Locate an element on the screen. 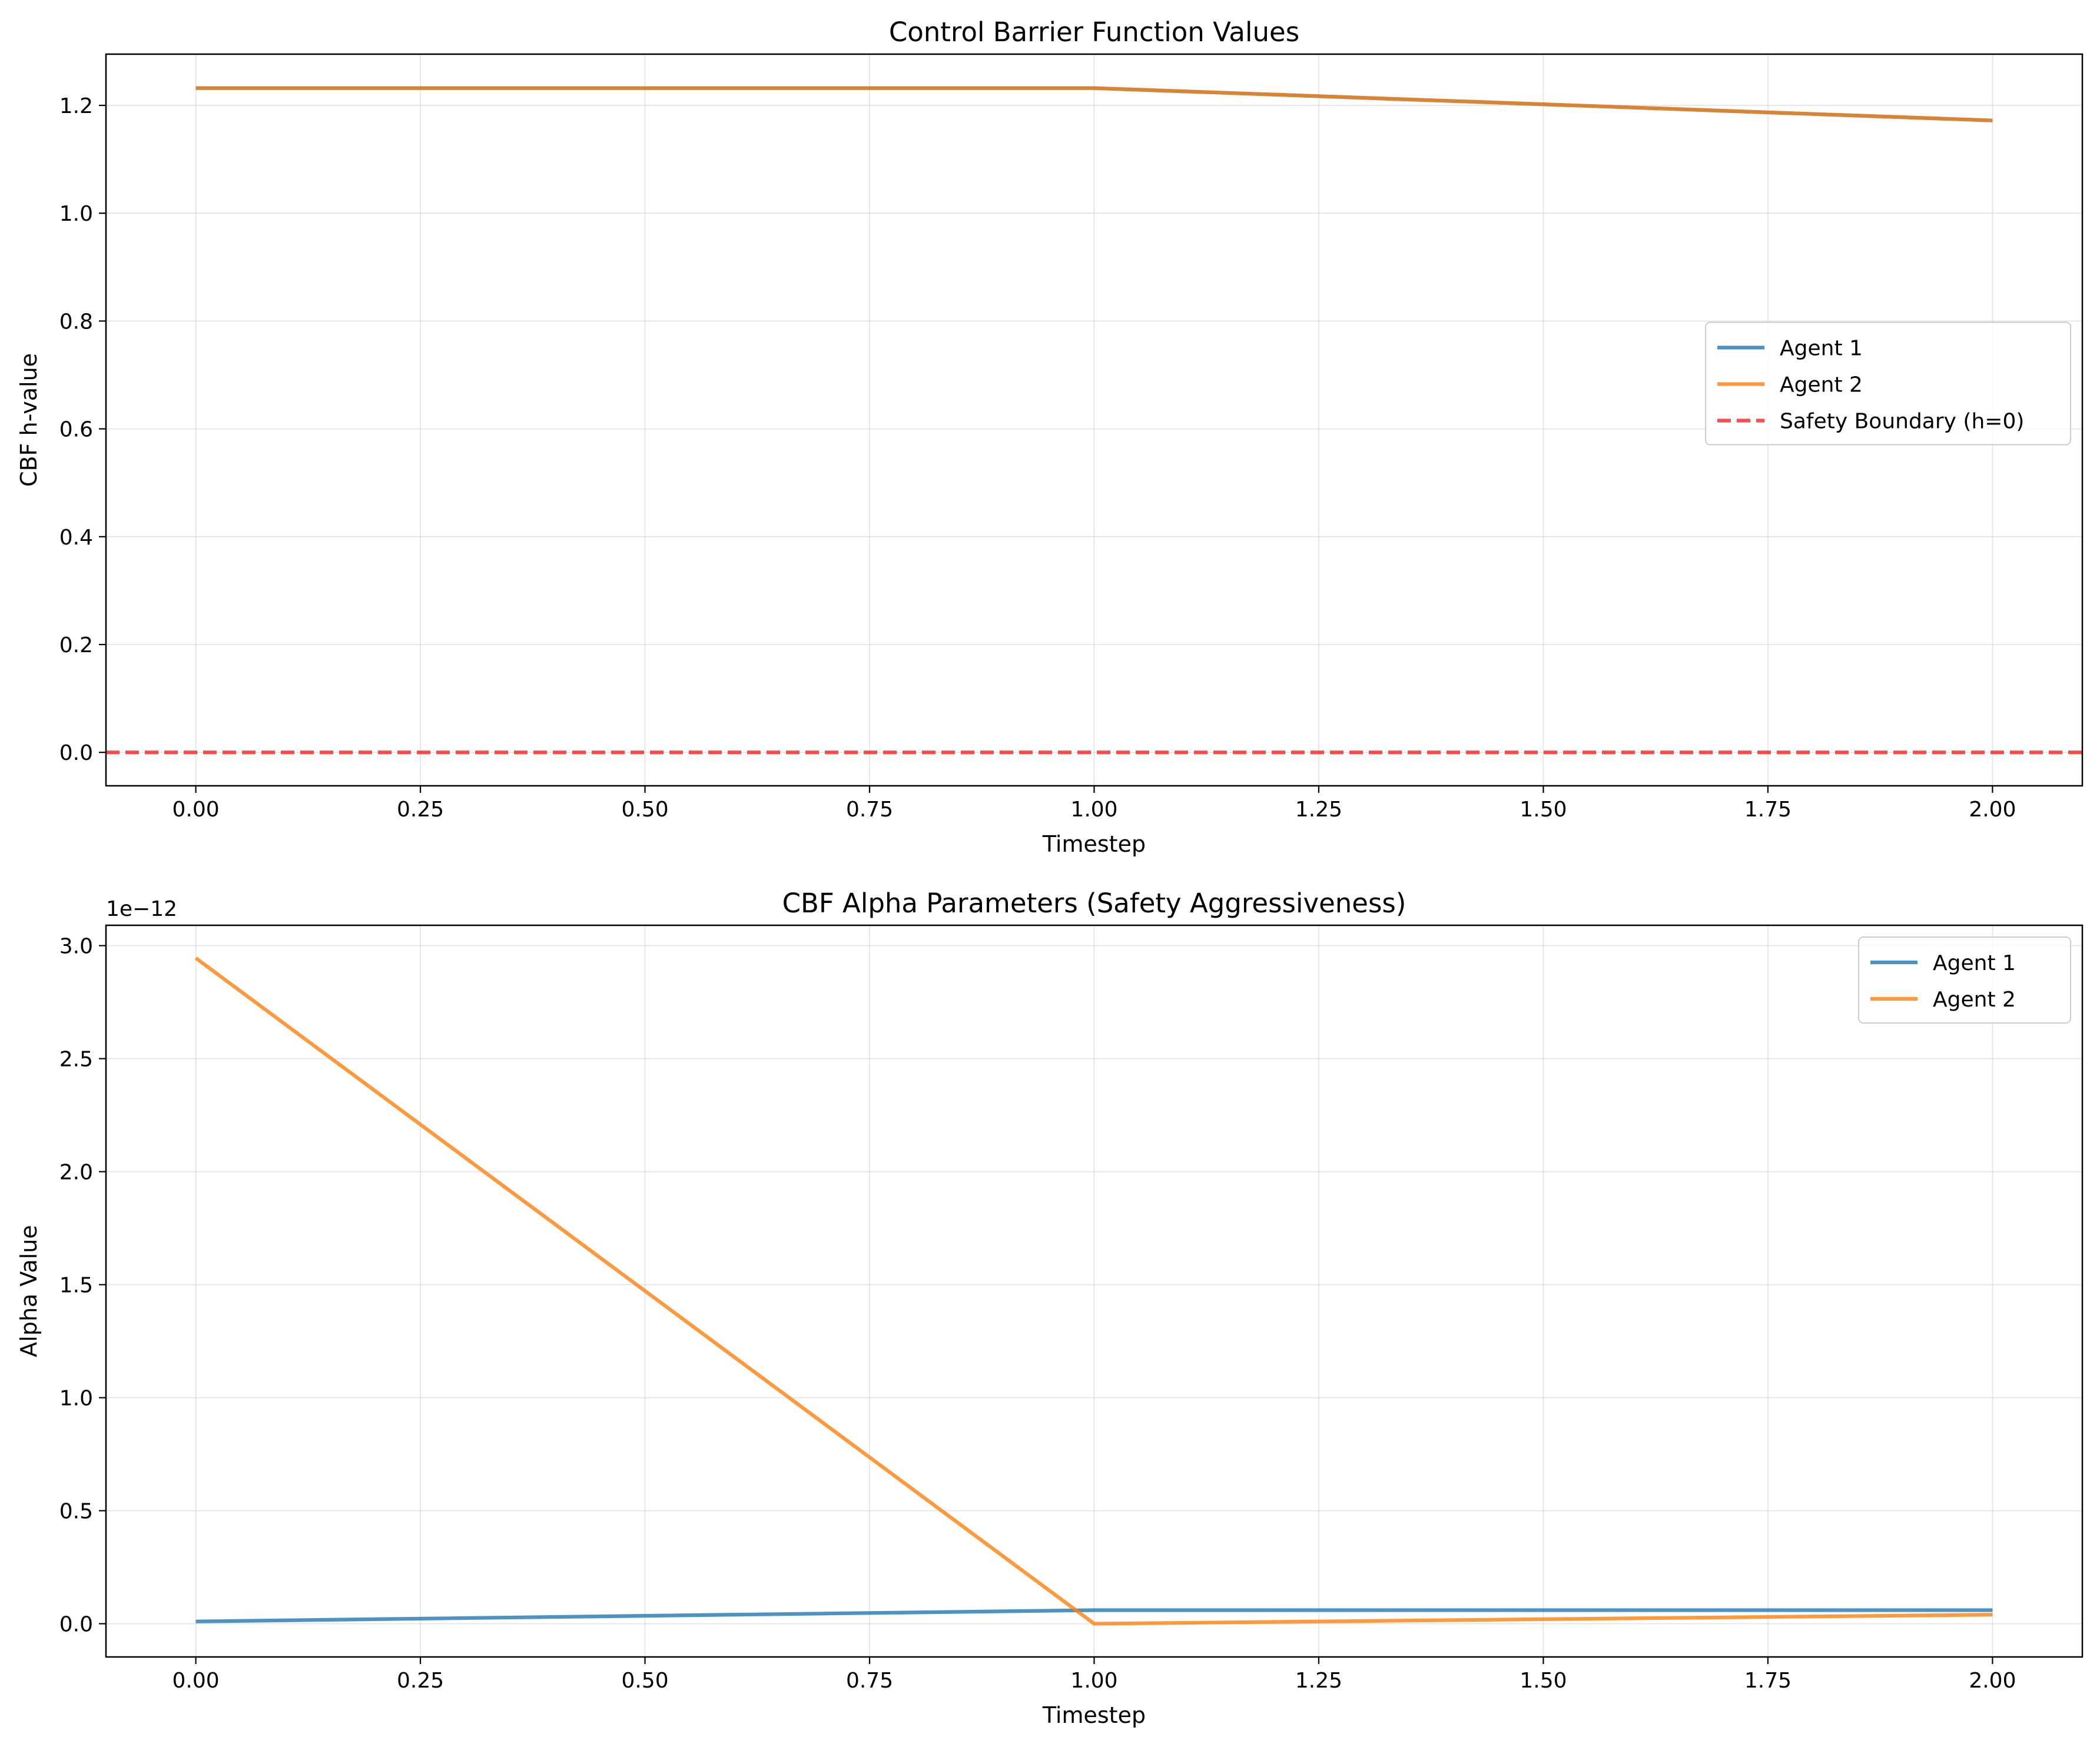  y-tick-label: 2.5 is located at coordinates (76, 1060).